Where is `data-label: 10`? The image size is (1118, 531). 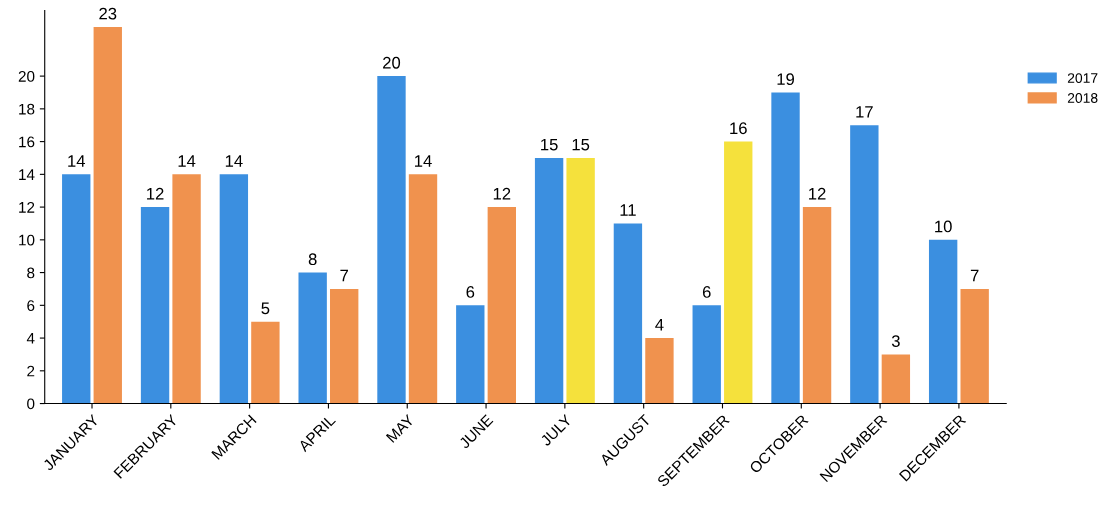
data-label: 10 is located at coordinates (943, 226).